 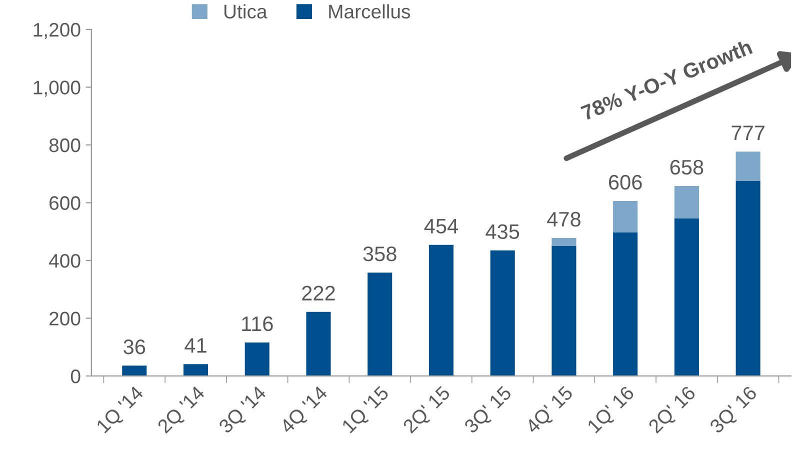 What do you see at coordinates (57, 88) in the screenshot?
I see `y-tick-label: 1,000` at bounding box center [57, 88].